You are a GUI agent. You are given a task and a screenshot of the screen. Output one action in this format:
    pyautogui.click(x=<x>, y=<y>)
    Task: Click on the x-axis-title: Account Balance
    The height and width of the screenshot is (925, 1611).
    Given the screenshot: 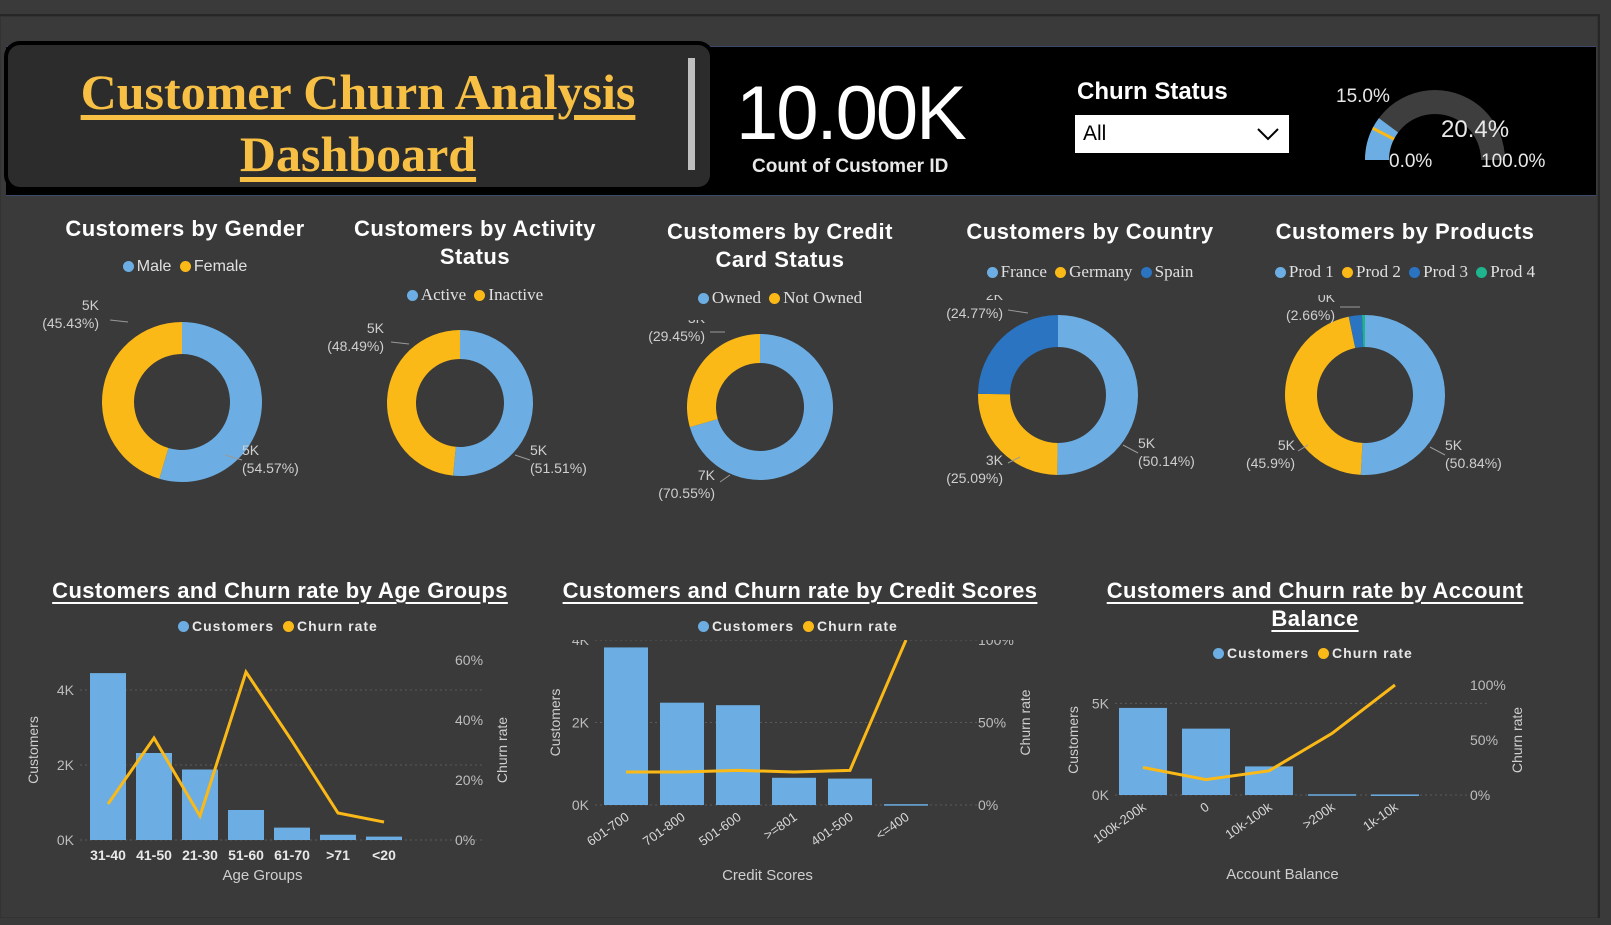 What is the action you would take?
    pyautogui.click(x=1282, y=874)
    